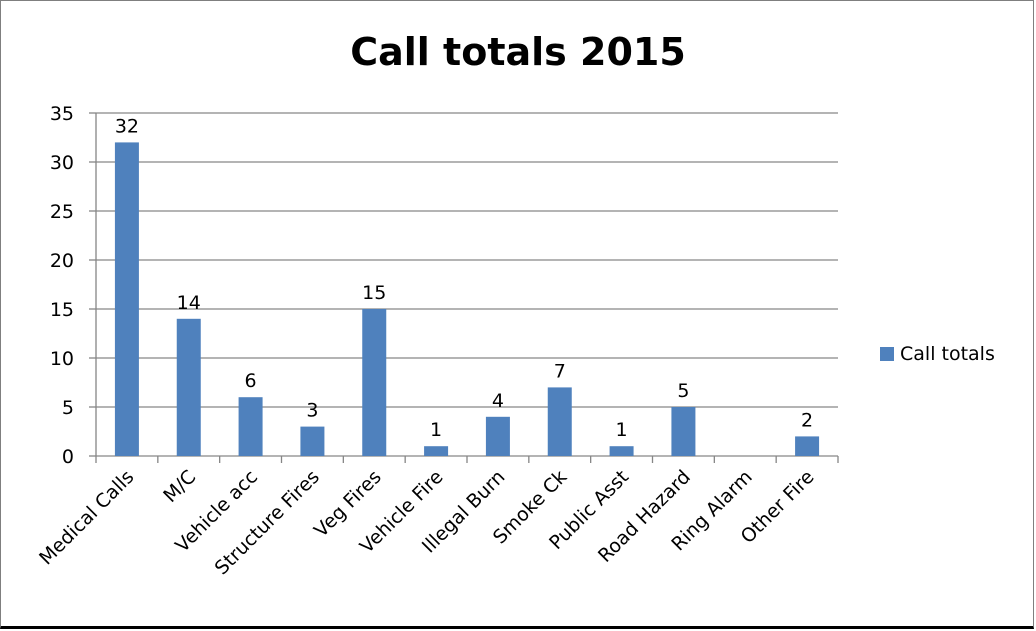 This screenshot has width=1036, height=631. I want to click on data-label: 6, so click(251, 381).